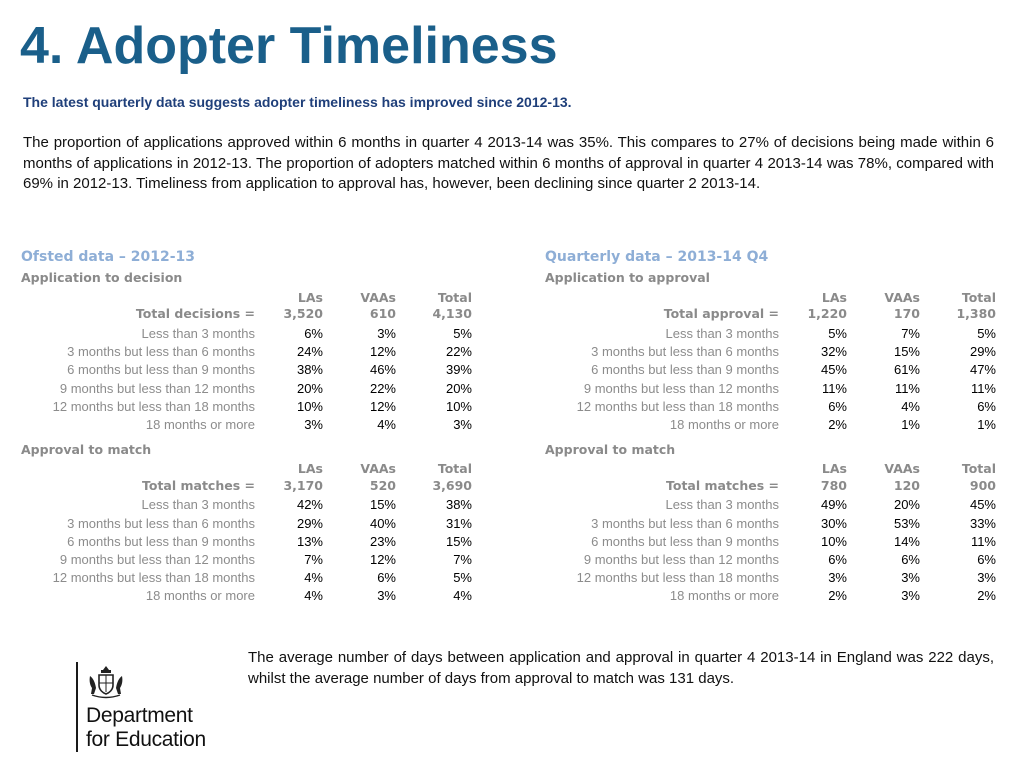  What do you see at coordinates (313, 560) in the screenshot?
I see `row-value: 7%` at bounding box center [313, 560].